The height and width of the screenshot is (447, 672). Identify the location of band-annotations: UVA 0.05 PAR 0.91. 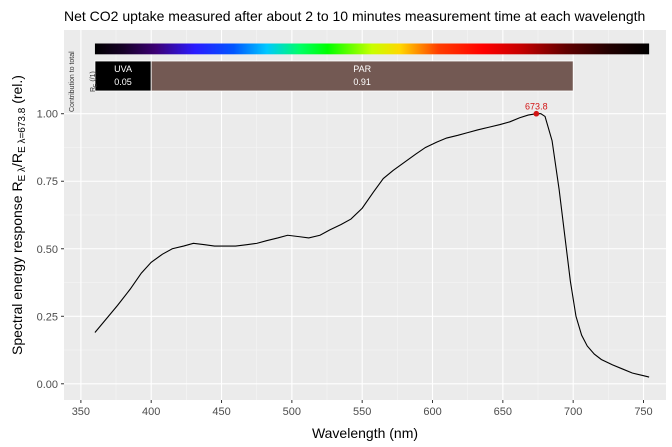
(334, 76).